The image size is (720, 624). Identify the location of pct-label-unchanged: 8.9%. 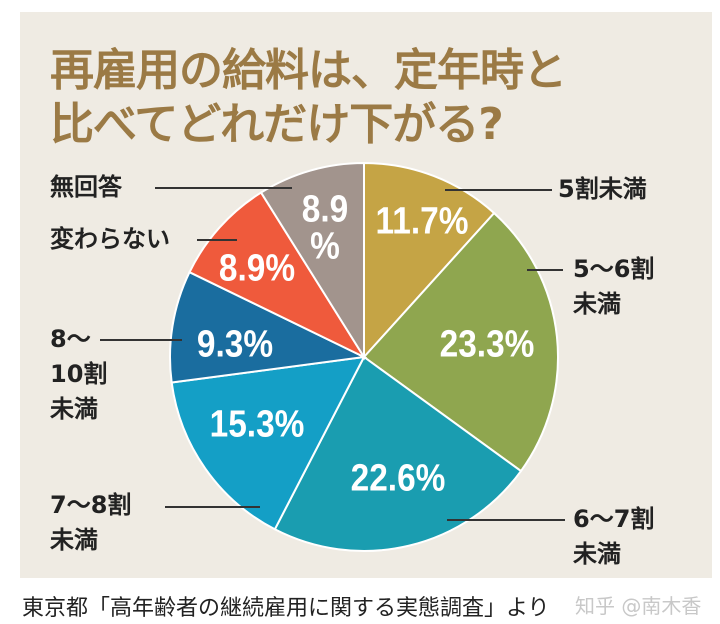
(257, 268).